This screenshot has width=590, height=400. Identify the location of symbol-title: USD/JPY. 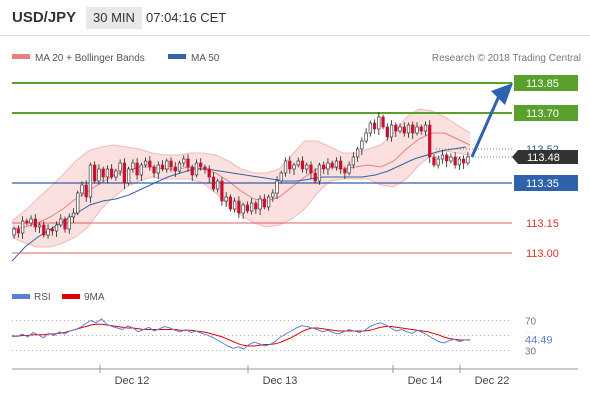
(44, 17).